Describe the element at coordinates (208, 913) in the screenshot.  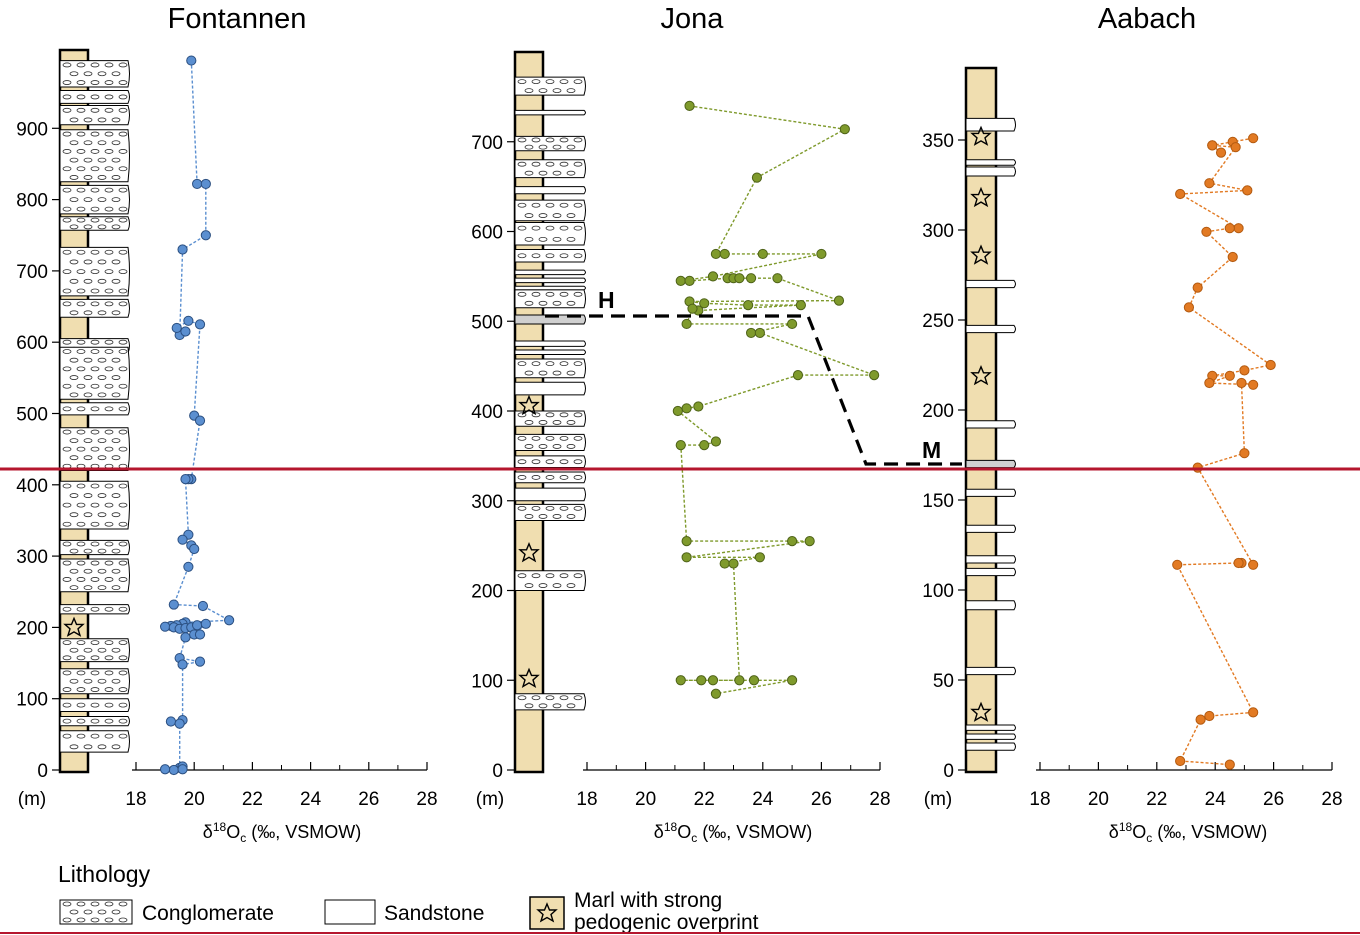
I see `legend-conglomerate-label: Conglomerate` at that location.